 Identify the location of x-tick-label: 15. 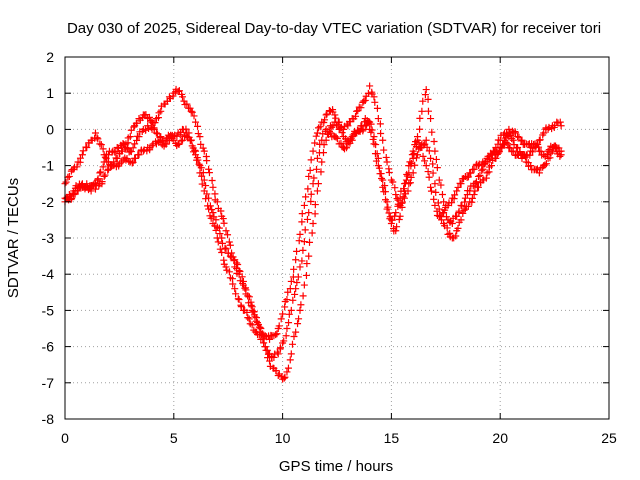
(392, 438).